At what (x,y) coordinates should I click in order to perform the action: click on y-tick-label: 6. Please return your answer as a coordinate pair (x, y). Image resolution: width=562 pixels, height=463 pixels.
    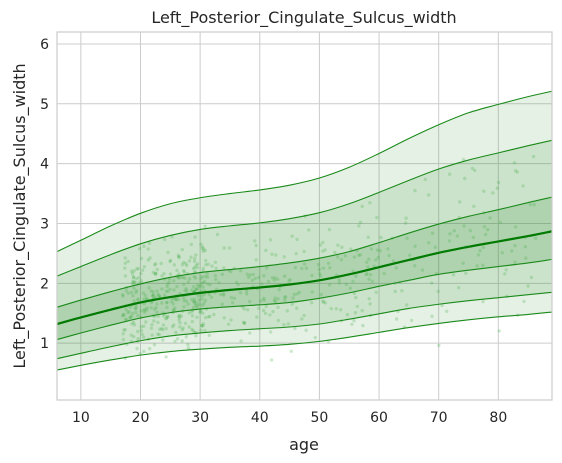
    Looking at the image, I should click on (44, 45).